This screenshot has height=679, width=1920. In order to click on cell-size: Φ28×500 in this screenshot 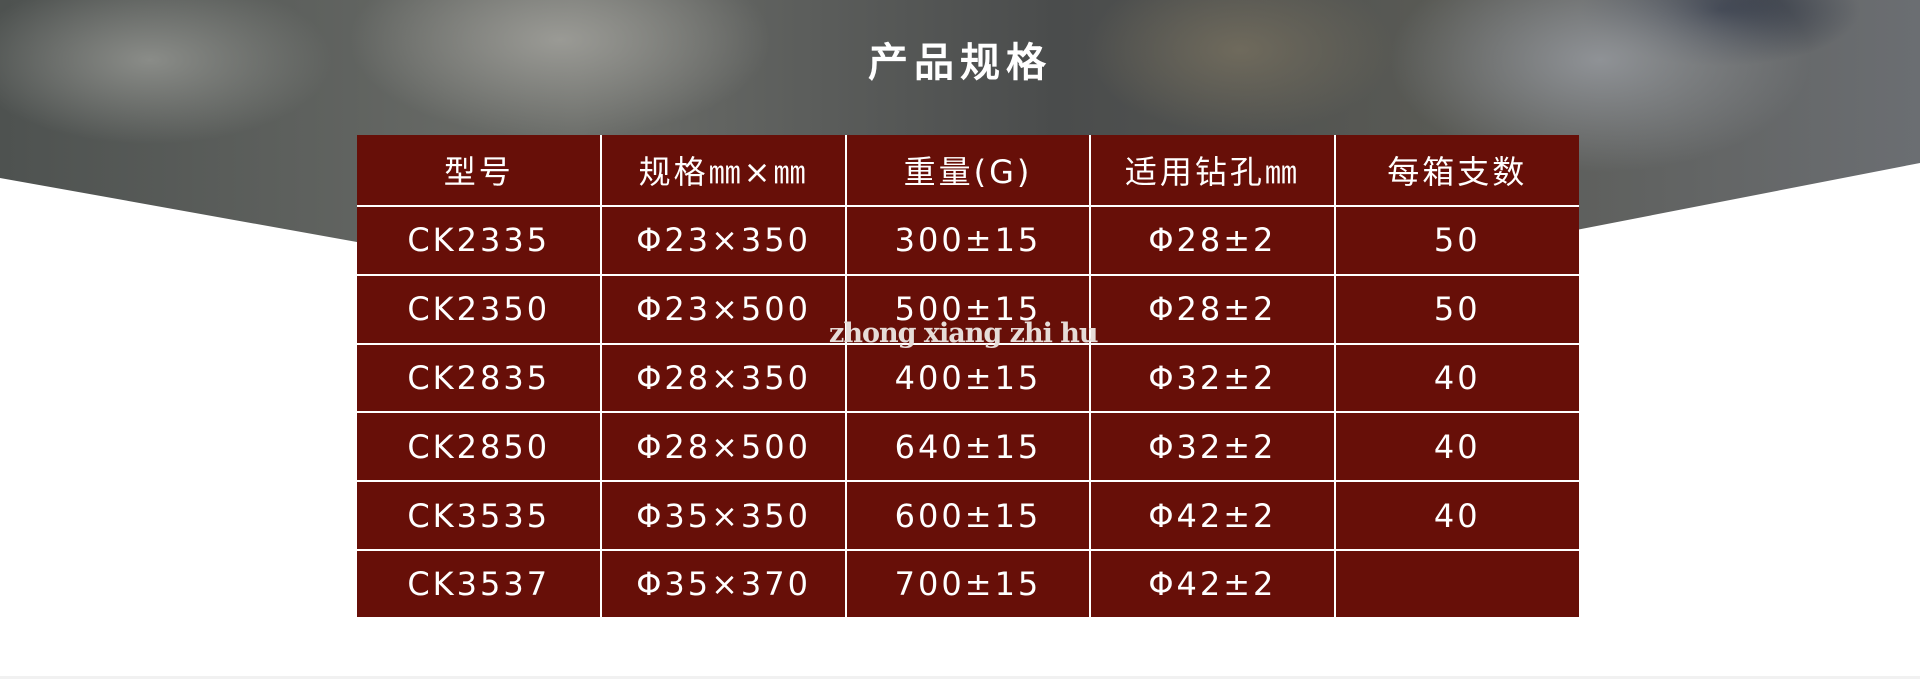, I will do `click(723, 447)`.